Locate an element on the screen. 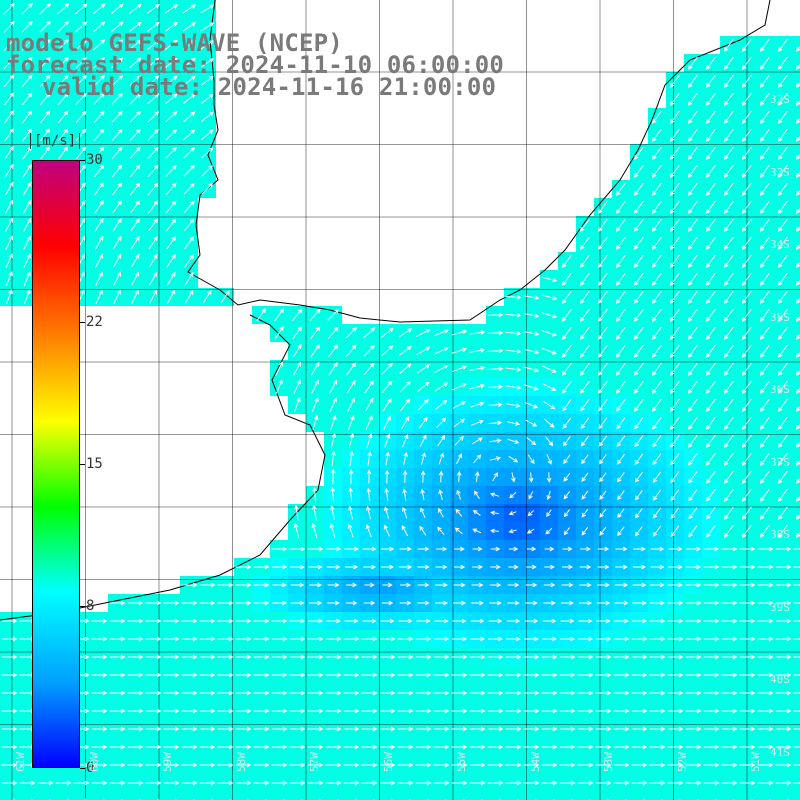 This screenshot has height=800, width=800. colorbar-tick-label: 22 is located at coordinates (94, 322).